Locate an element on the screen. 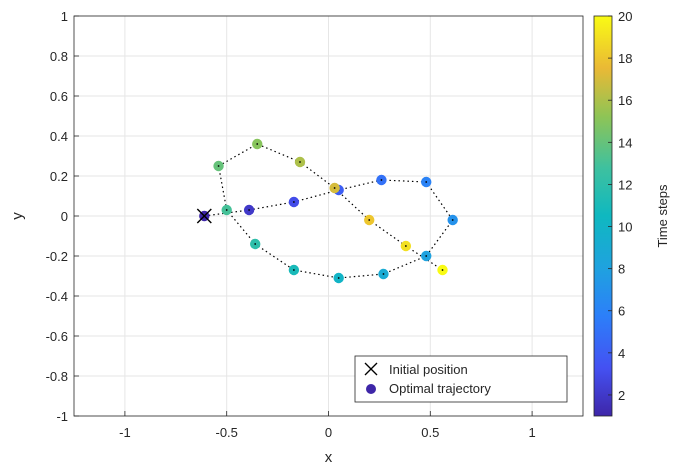 The height and width of the screenshot is (466, 681). x-tick-labels: -1 -0.5 0 0.5 1 is located at coordinates (327, 425).